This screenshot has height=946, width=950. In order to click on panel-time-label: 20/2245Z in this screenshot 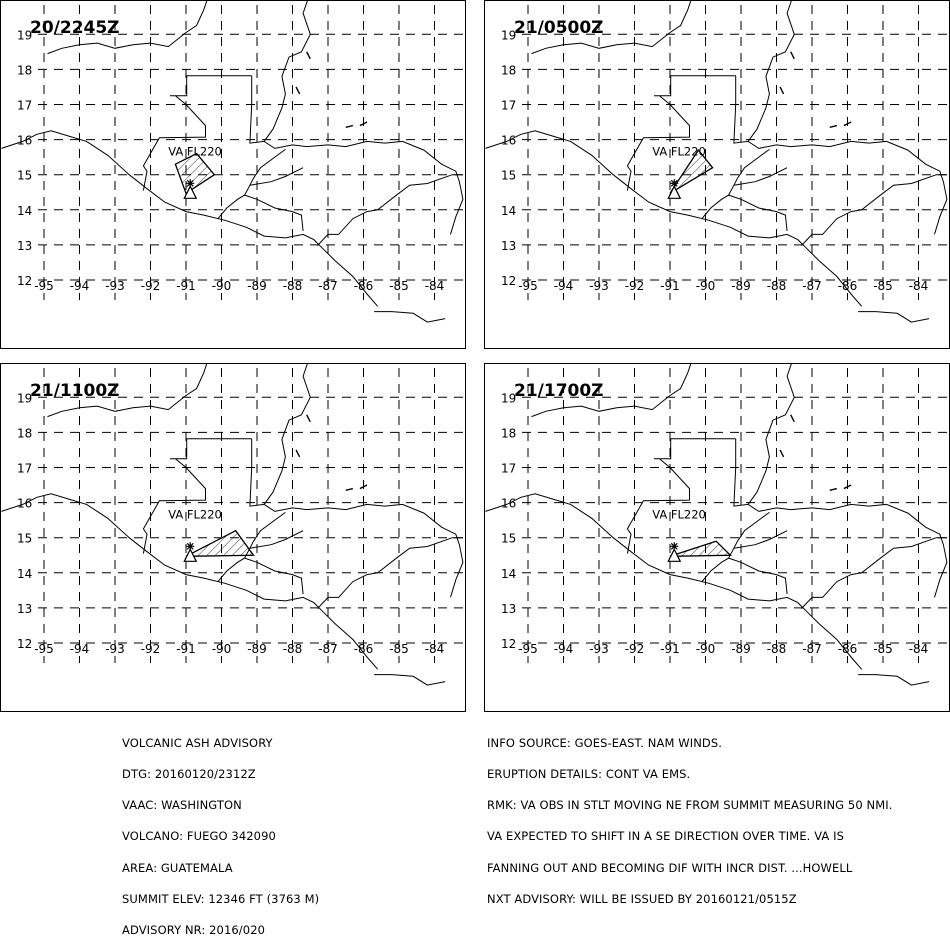, I will do `click(75, 28)`.